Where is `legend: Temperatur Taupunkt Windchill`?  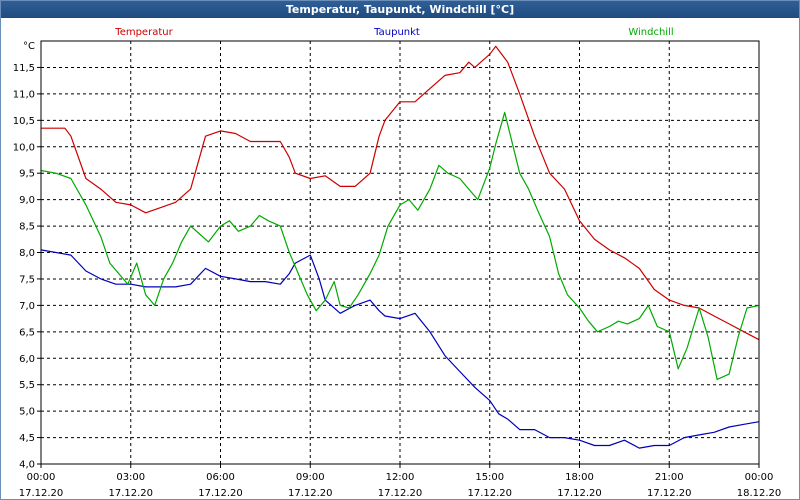 legend: Temperatur Taupunkt Windchill is located at coordinates (393, 32).